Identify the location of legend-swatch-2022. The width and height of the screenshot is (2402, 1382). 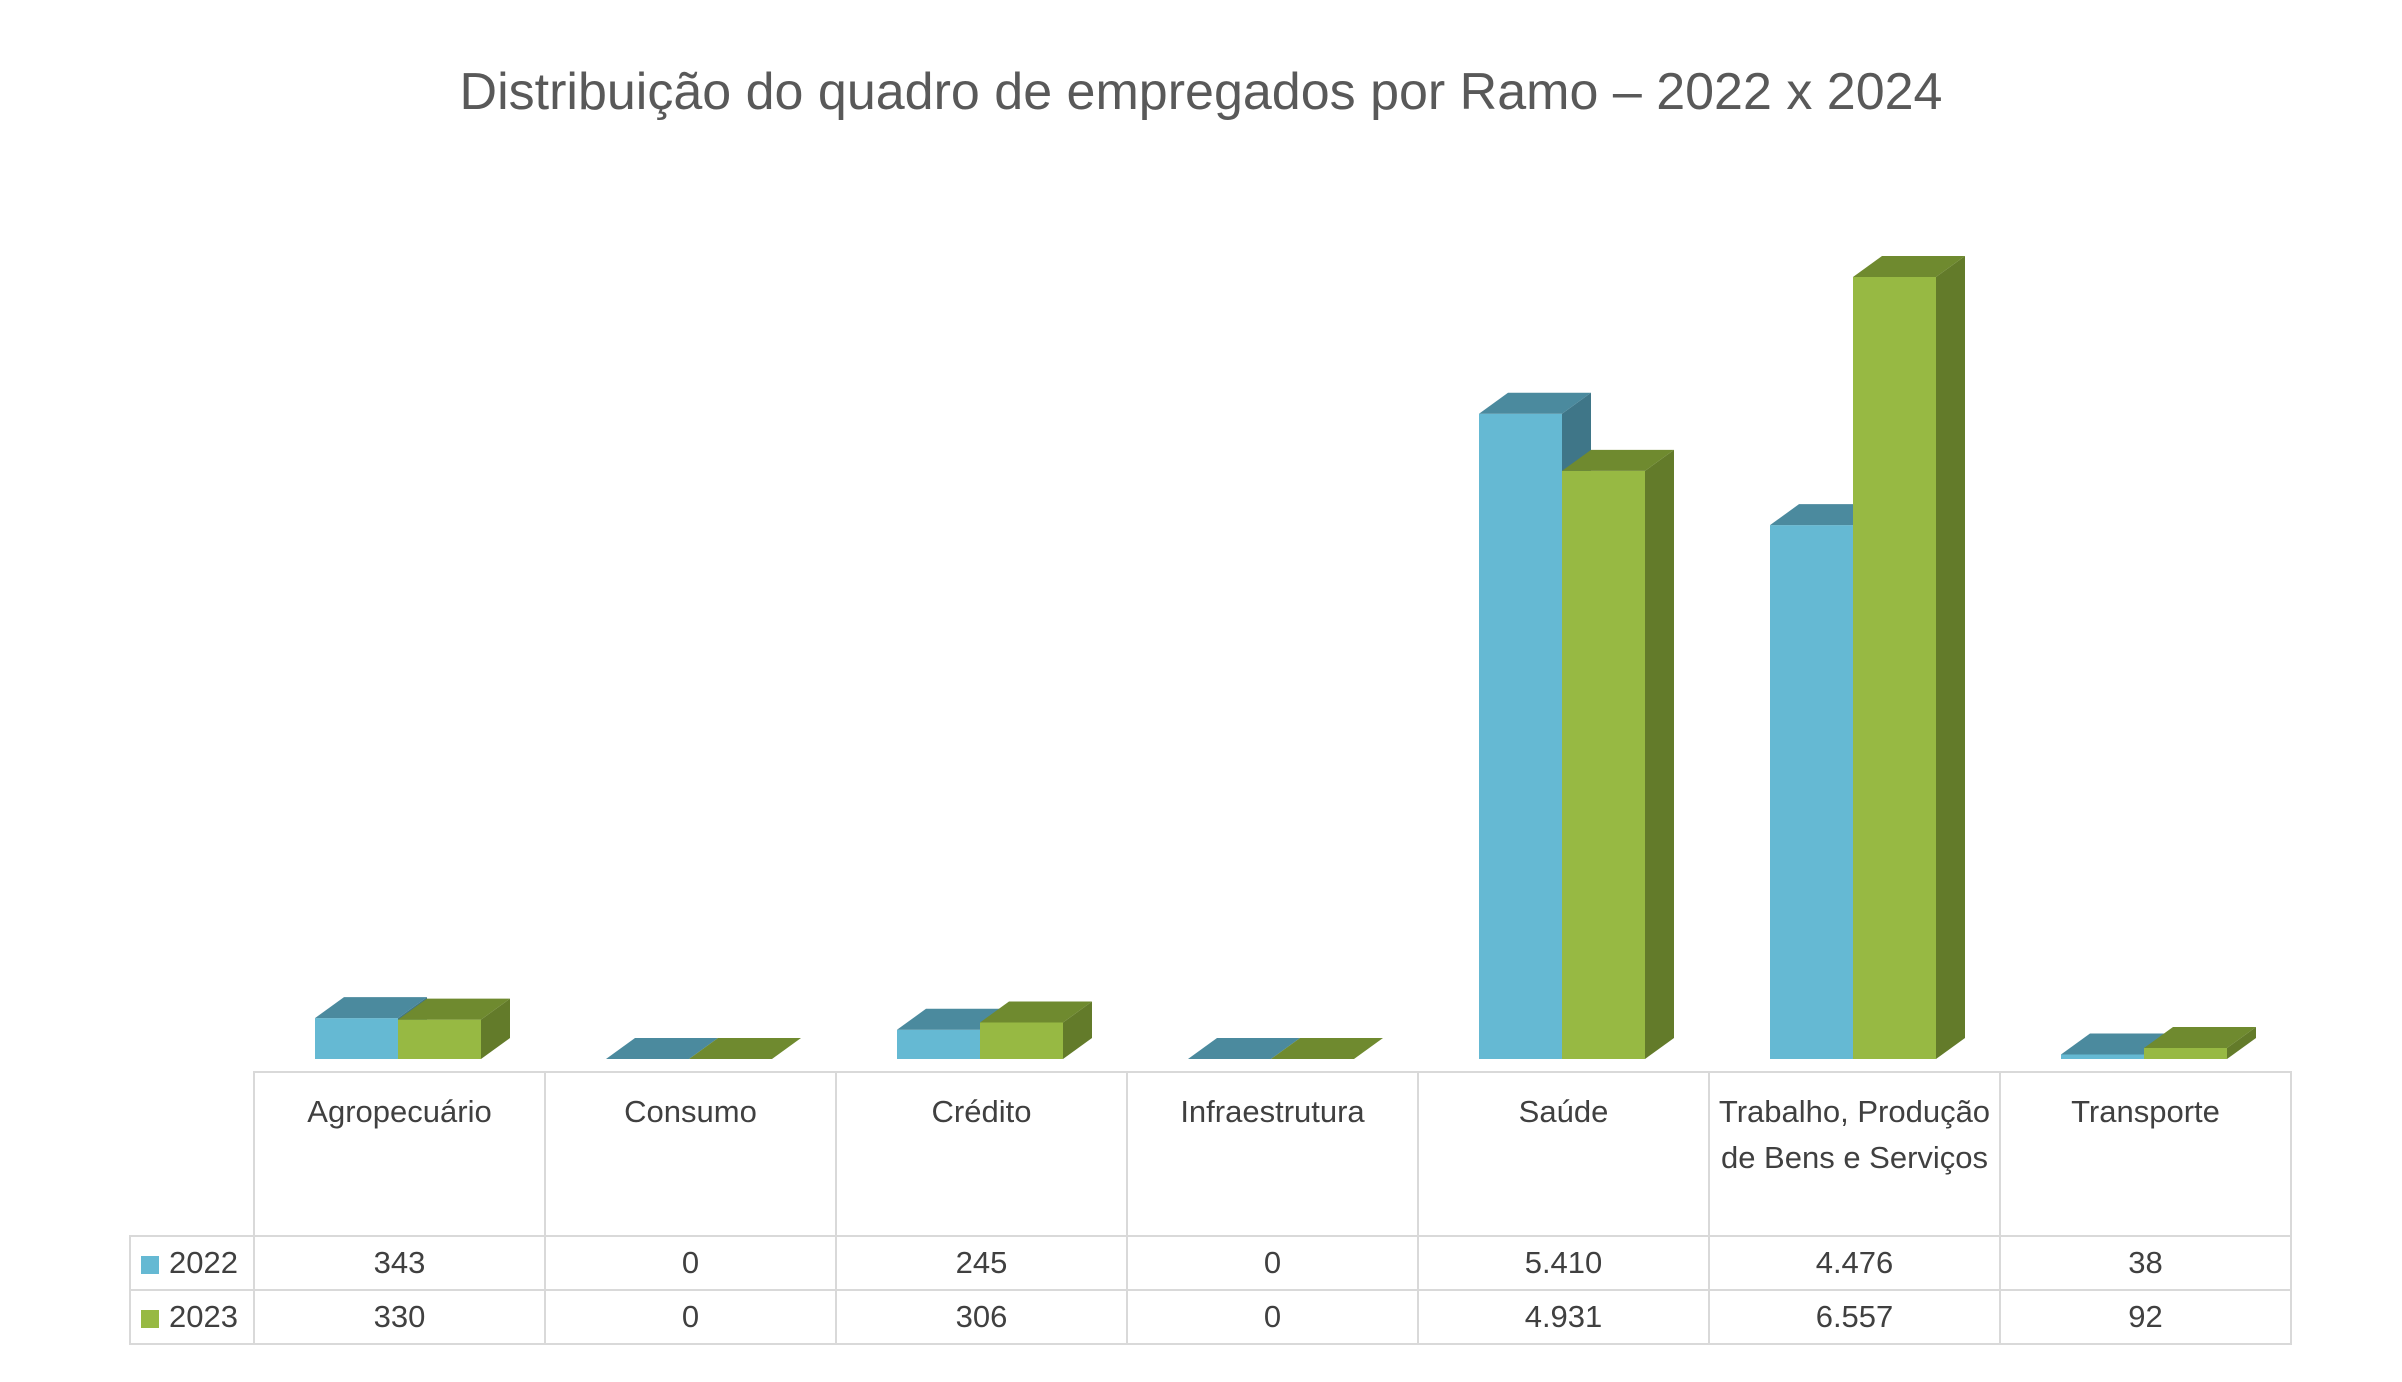
(150, 1265).